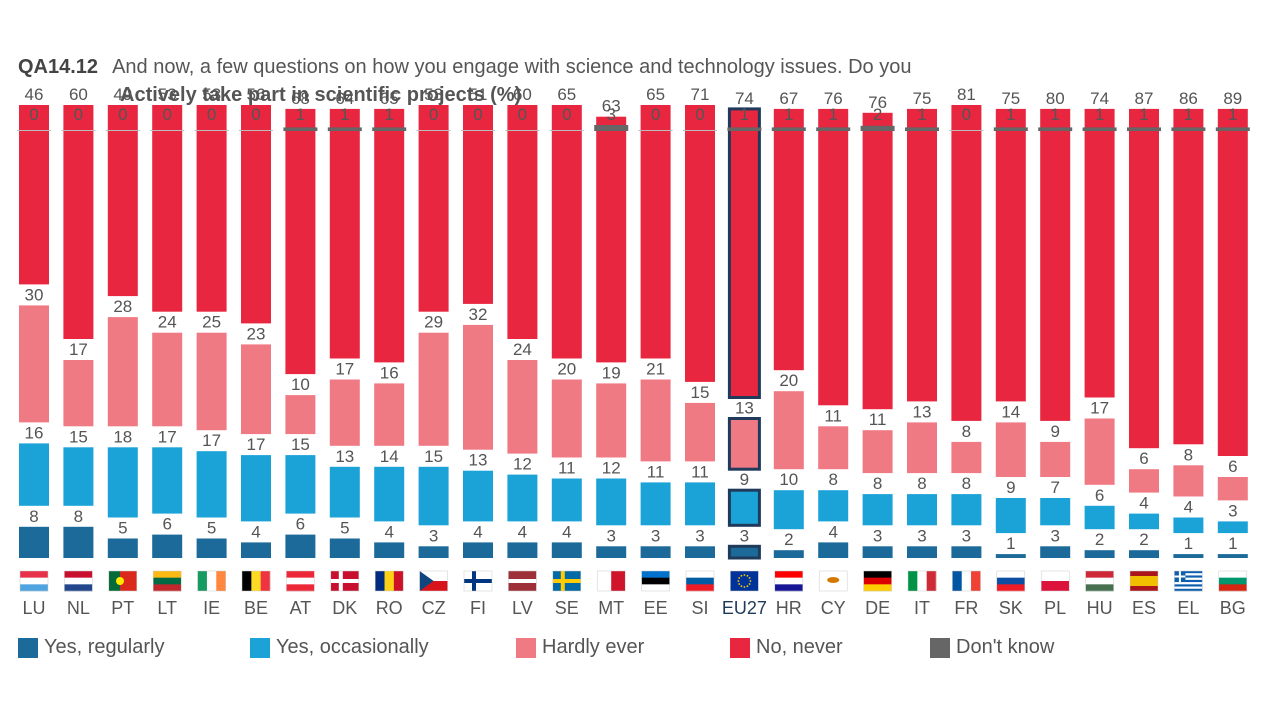 The width and height of the screenshot is (1280, 720). What do you see at coordinates (966, 608) in the screenshot?
I see `category-label: FR` at bounding box center [966, 608].